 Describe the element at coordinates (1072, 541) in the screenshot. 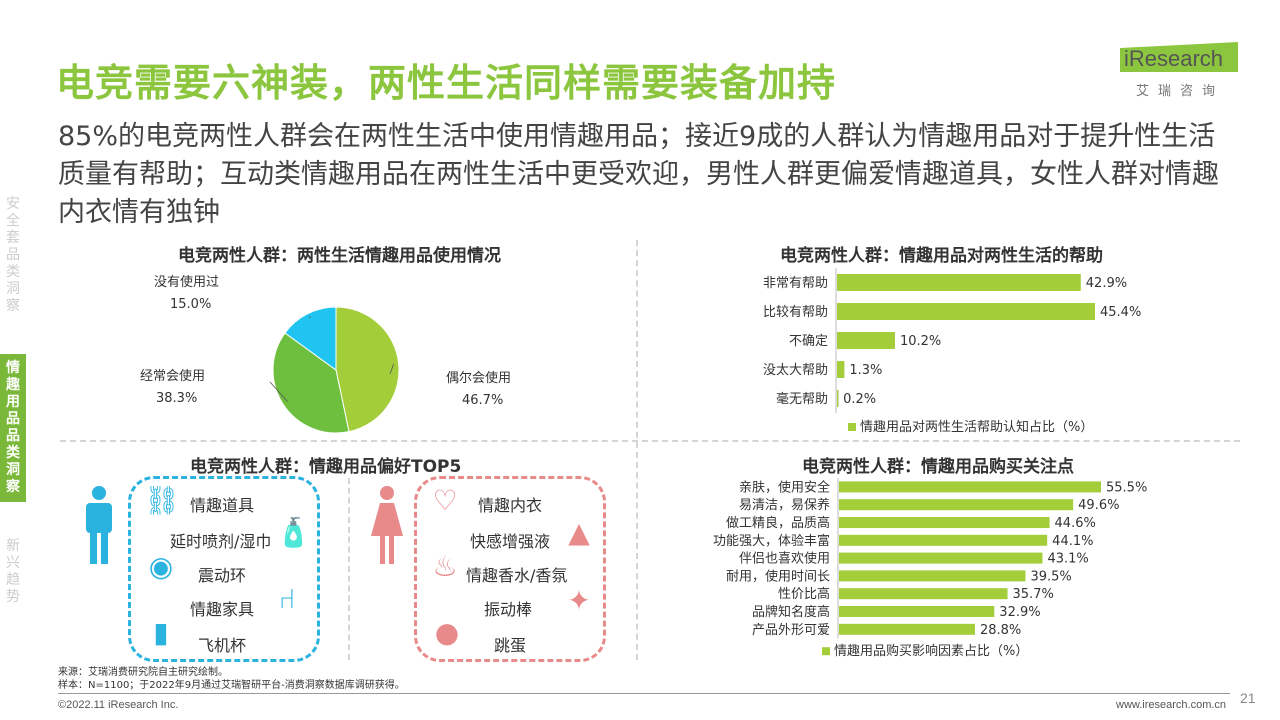

I see `bar-value-label-4: 44.1%` at that location.